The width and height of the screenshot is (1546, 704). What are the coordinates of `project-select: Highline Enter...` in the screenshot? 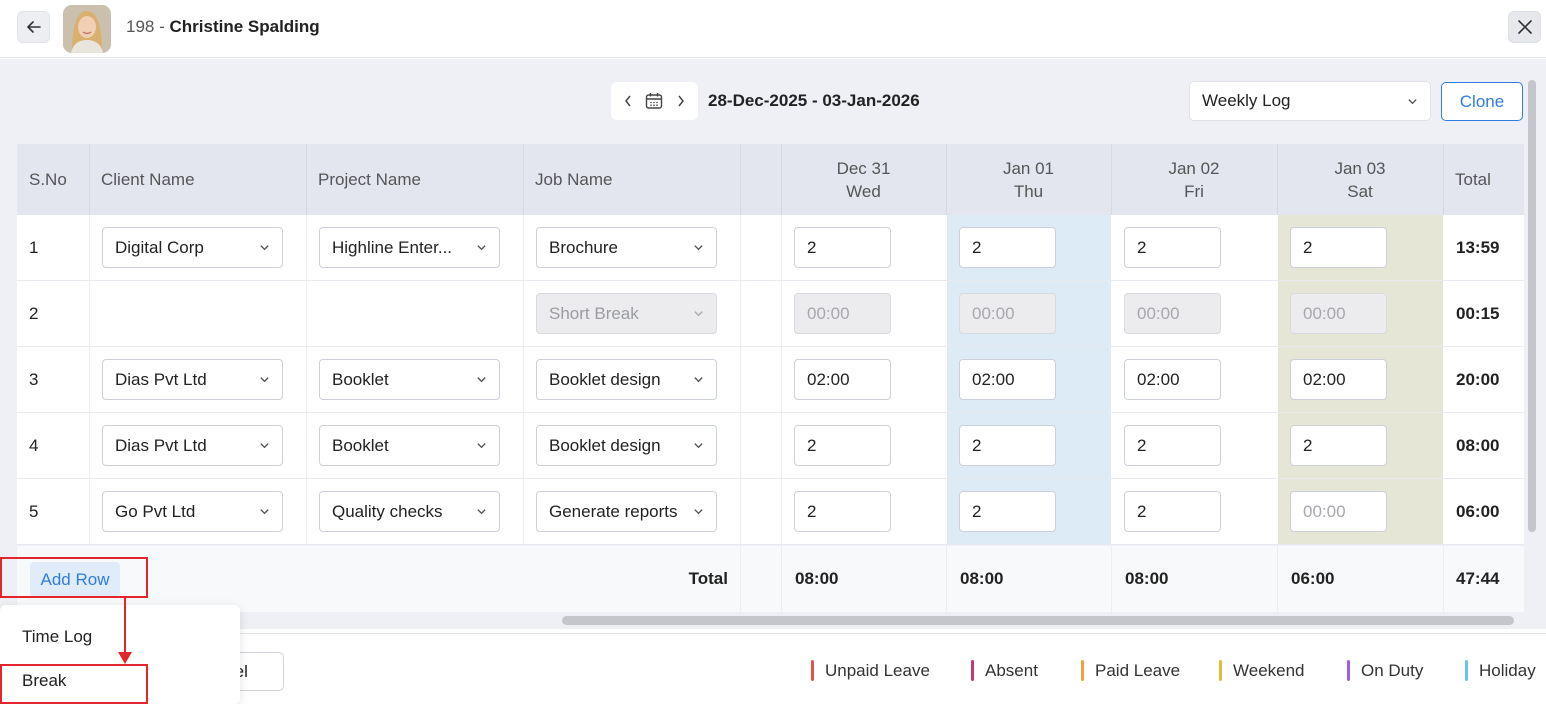 It's located at (409, 247).